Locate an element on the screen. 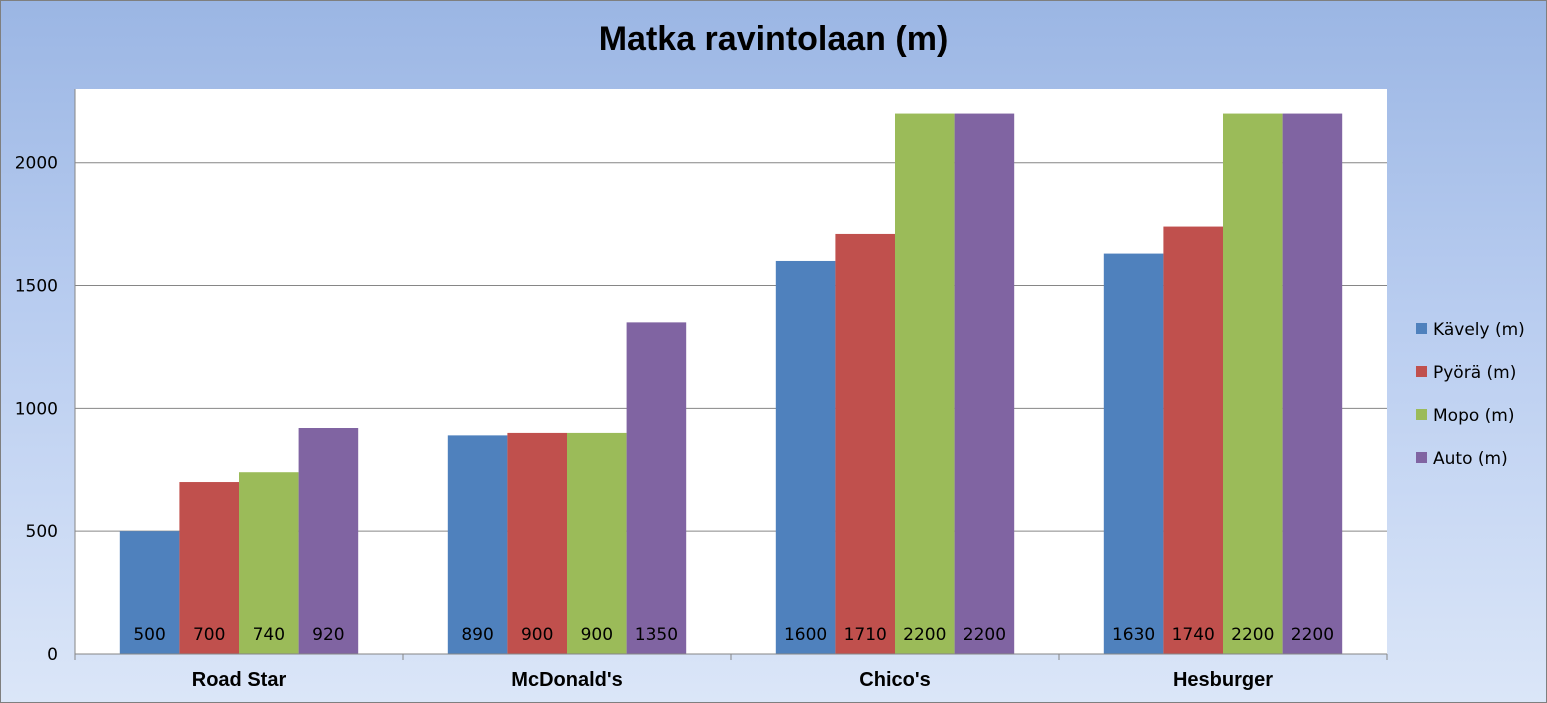 The height and width of the screenshot is (703, 1547). y-tick-label: 1500 is located at coordinates (36, 287).